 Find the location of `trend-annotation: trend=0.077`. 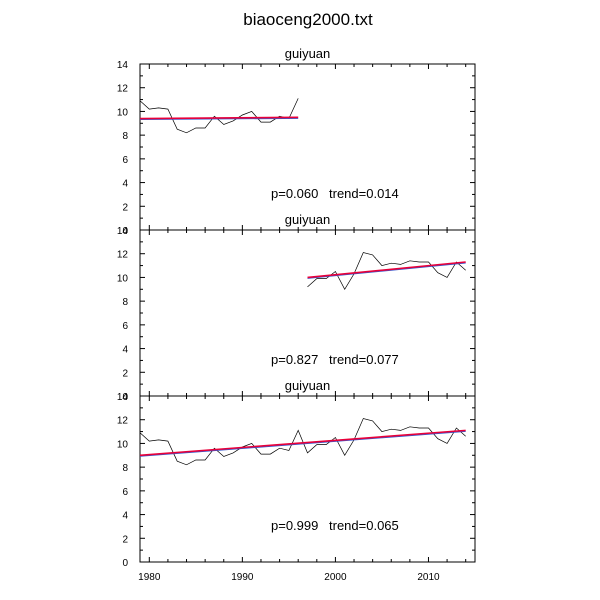

trend-annotation: trend=0.077 is located at coordinates (364, 359).